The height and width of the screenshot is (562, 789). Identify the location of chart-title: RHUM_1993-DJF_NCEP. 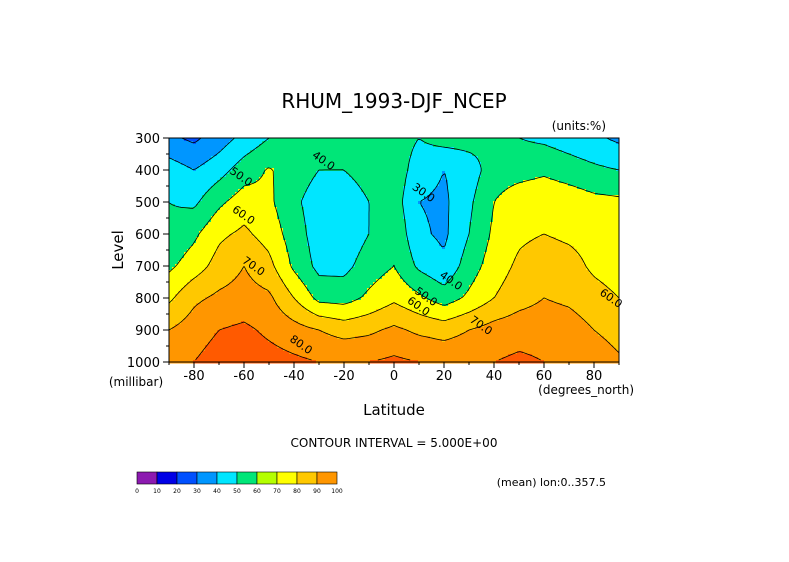
(393, 101).